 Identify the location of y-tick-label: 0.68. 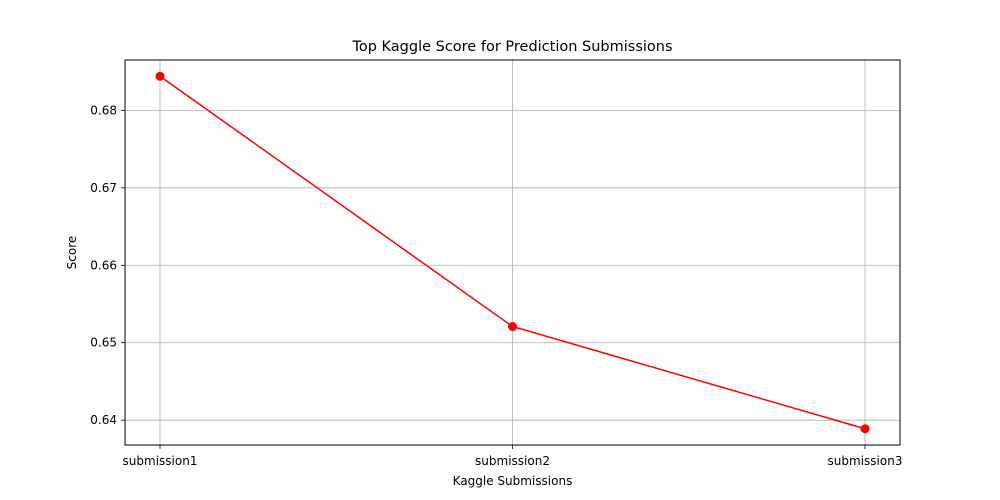
(103, 110).